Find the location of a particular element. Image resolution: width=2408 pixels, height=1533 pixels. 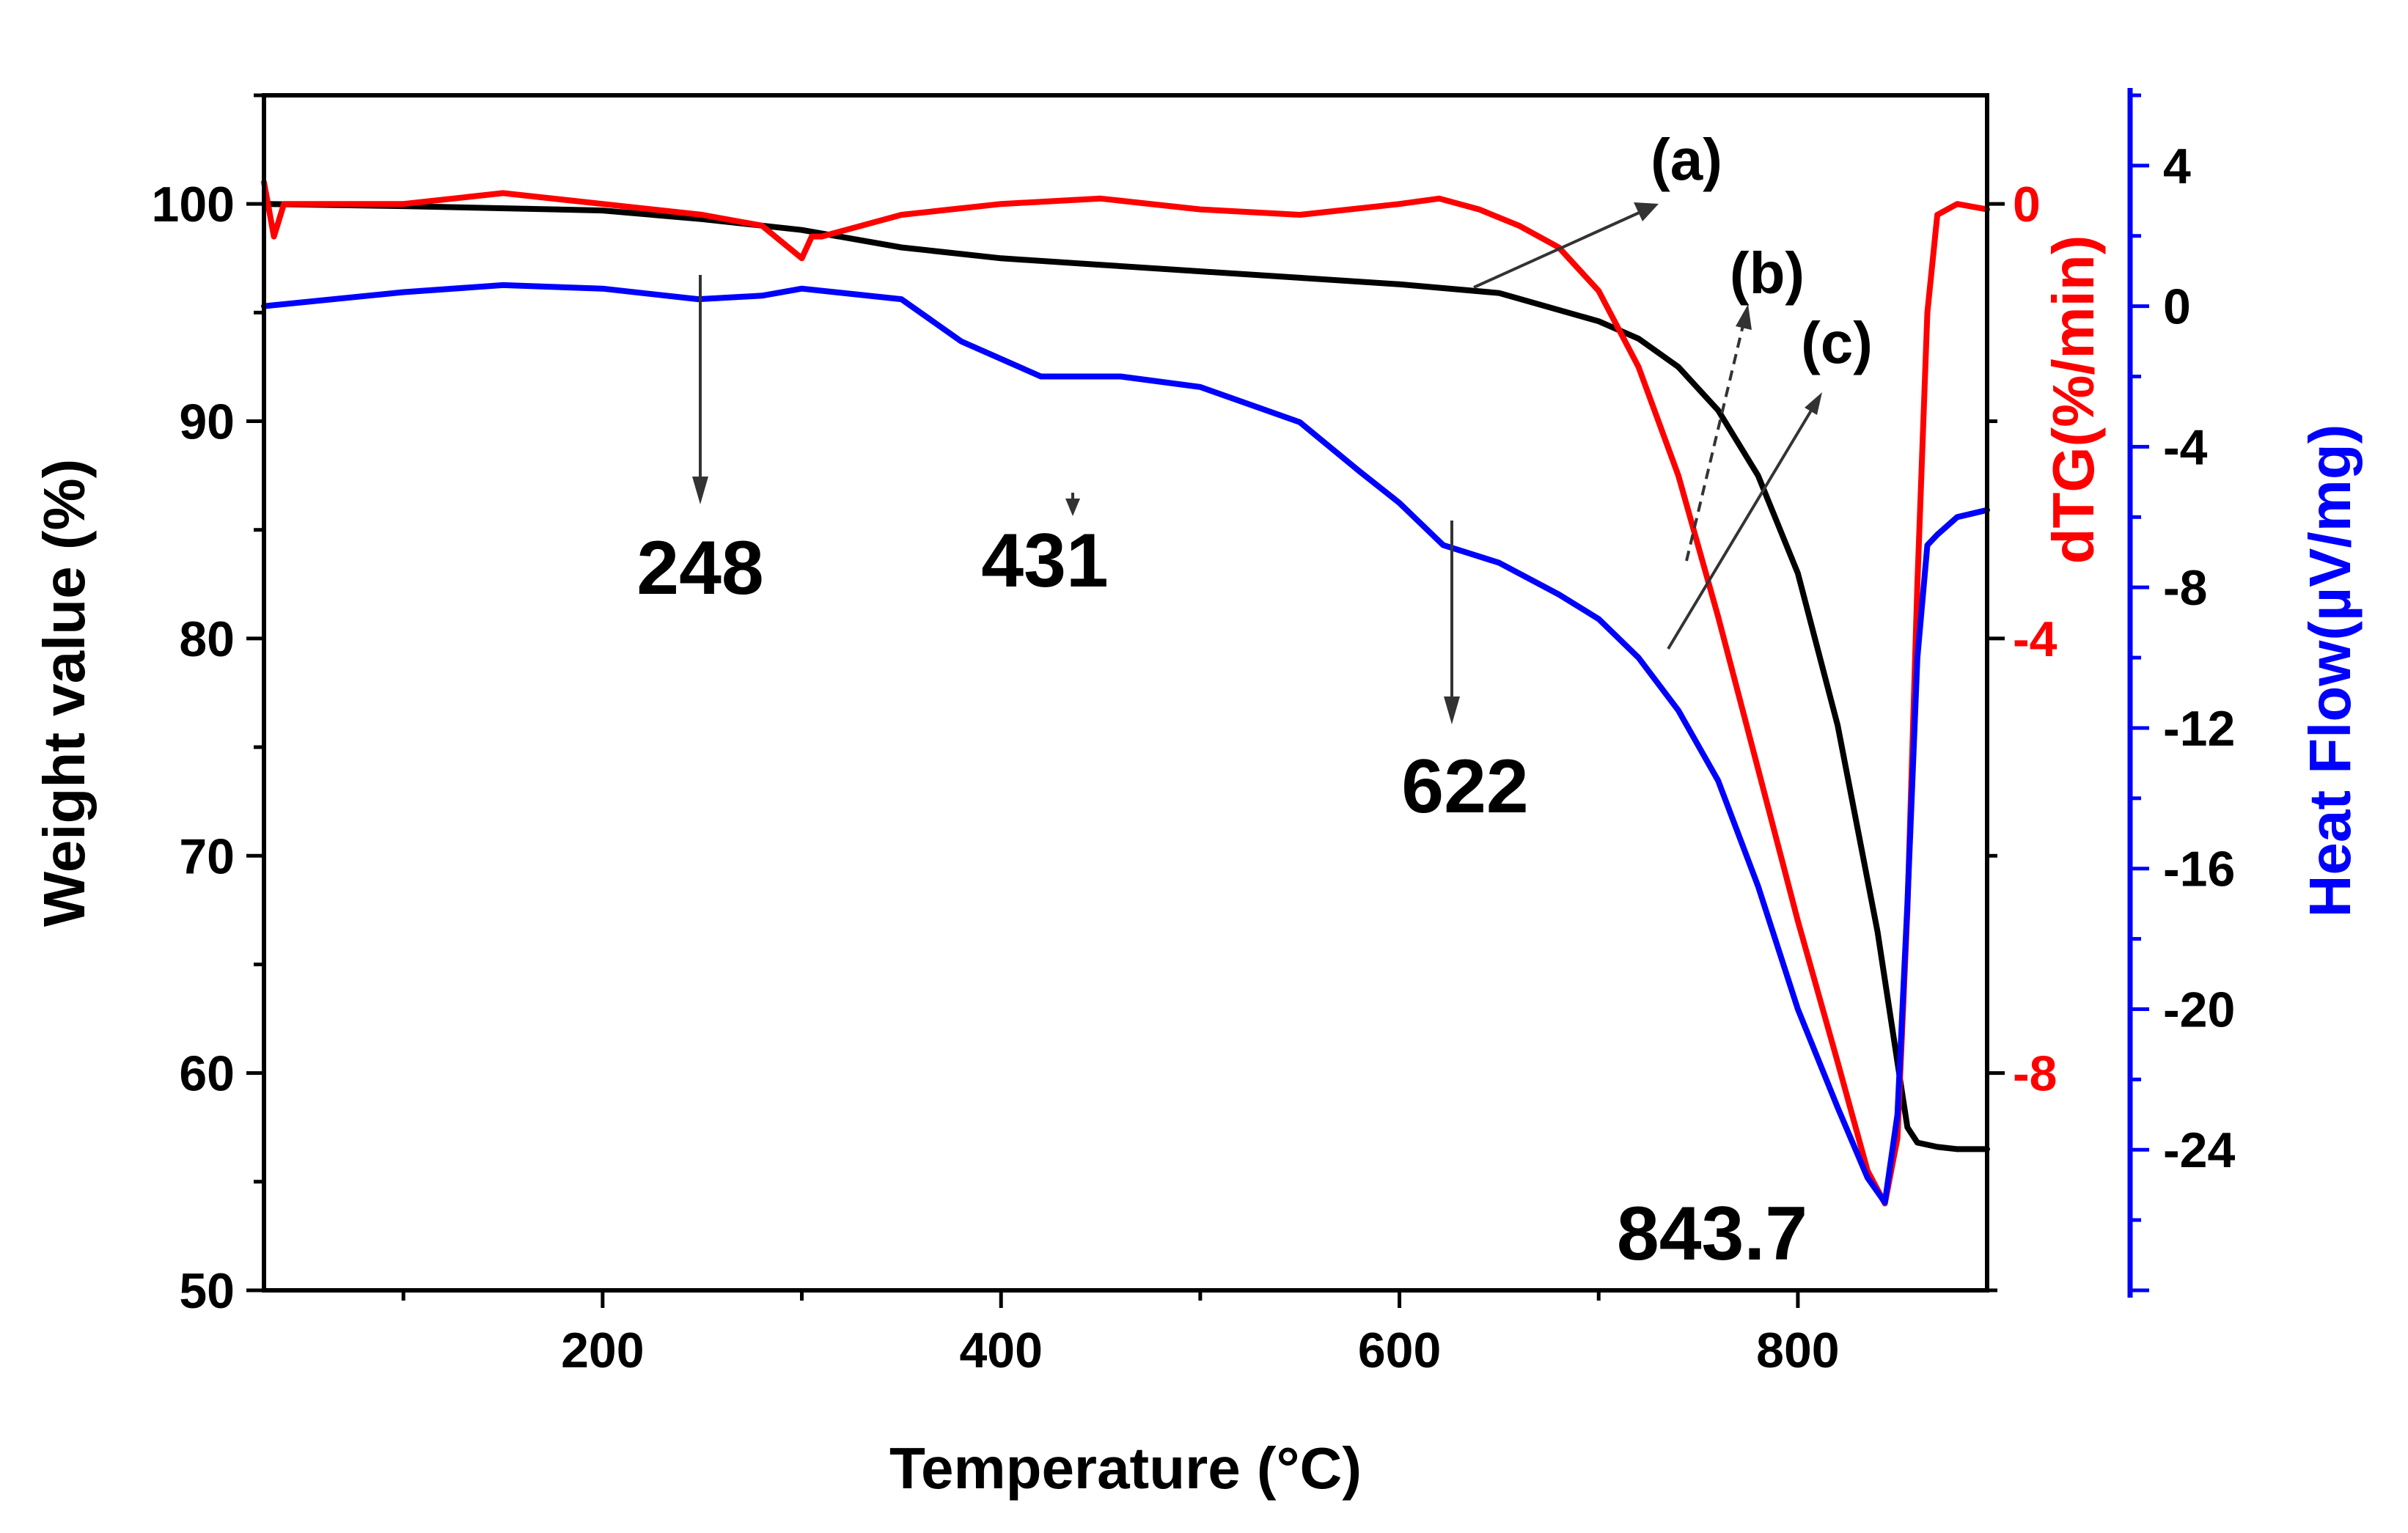

curve-label-c: (c) is located at coordinates (1837, 342).